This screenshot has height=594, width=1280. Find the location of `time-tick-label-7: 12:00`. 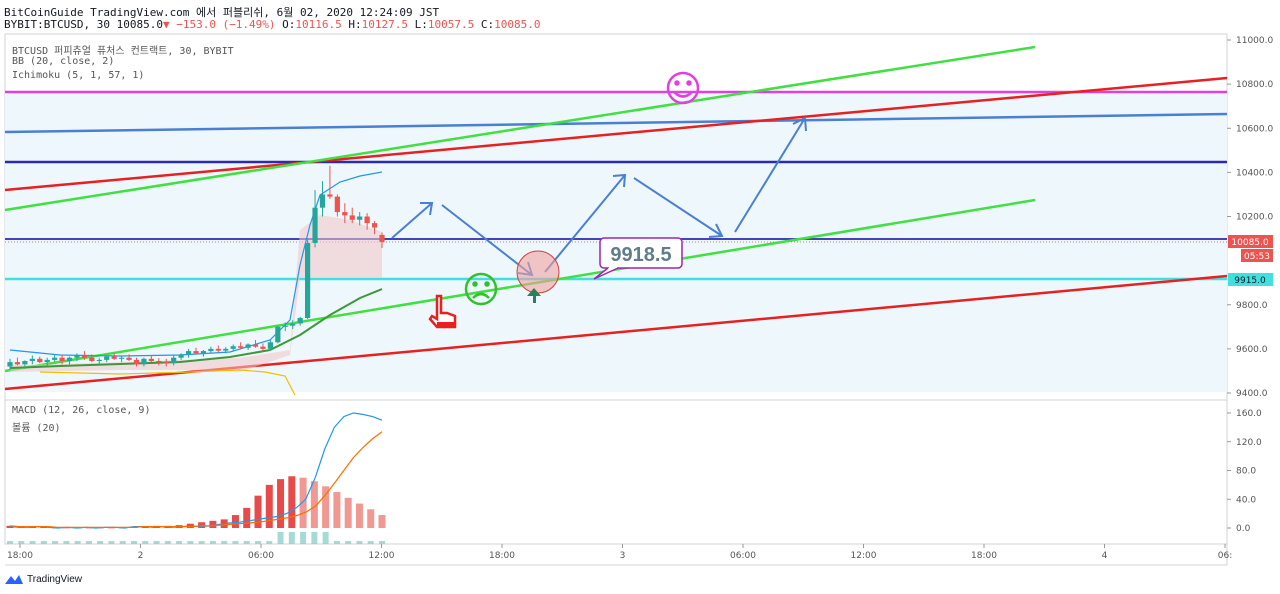

time-tick-label-7: 12:00 is located at coordinates (864, 556).